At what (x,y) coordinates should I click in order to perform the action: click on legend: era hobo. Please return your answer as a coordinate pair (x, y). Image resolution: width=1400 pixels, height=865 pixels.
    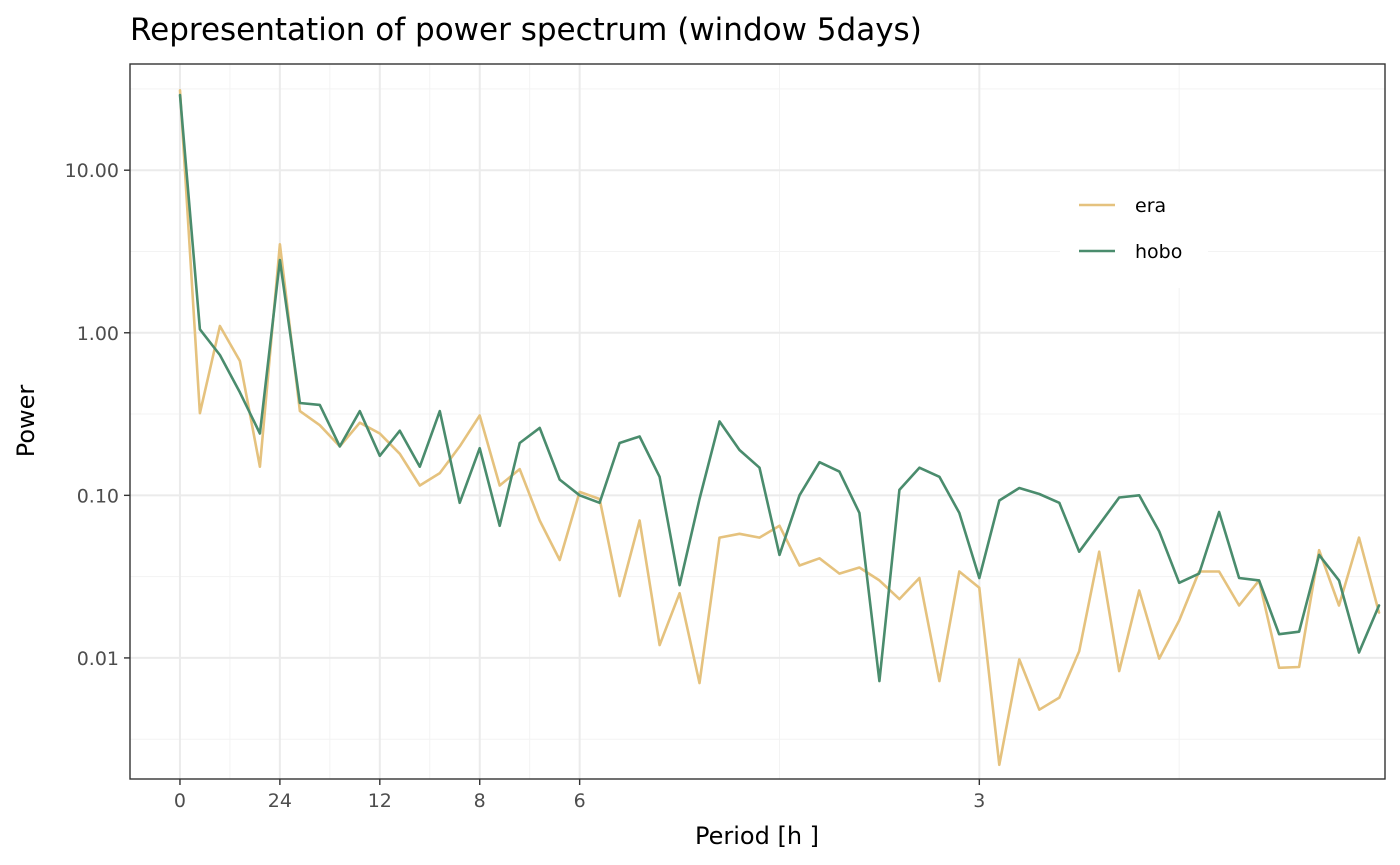
    Looking at the image, I should click on (1134, 230).